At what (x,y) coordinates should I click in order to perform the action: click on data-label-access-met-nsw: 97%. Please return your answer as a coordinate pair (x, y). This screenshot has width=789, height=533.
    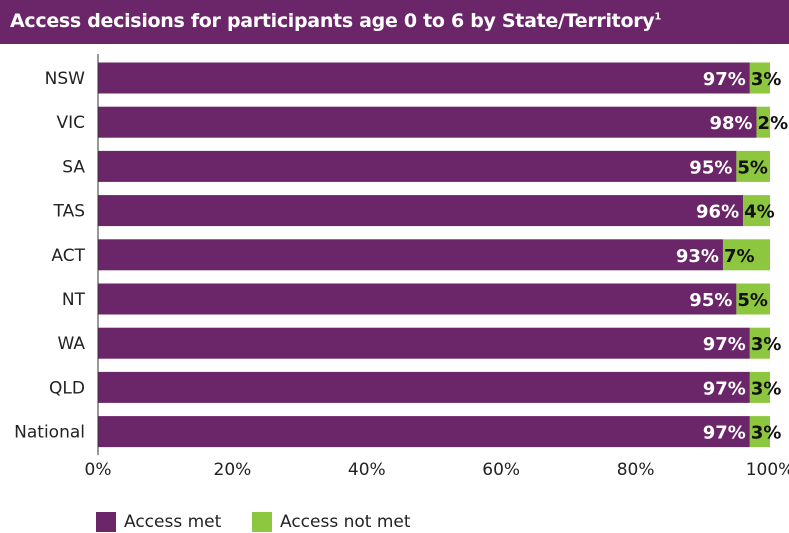
    Looking at the image, I should click on (724, 79).